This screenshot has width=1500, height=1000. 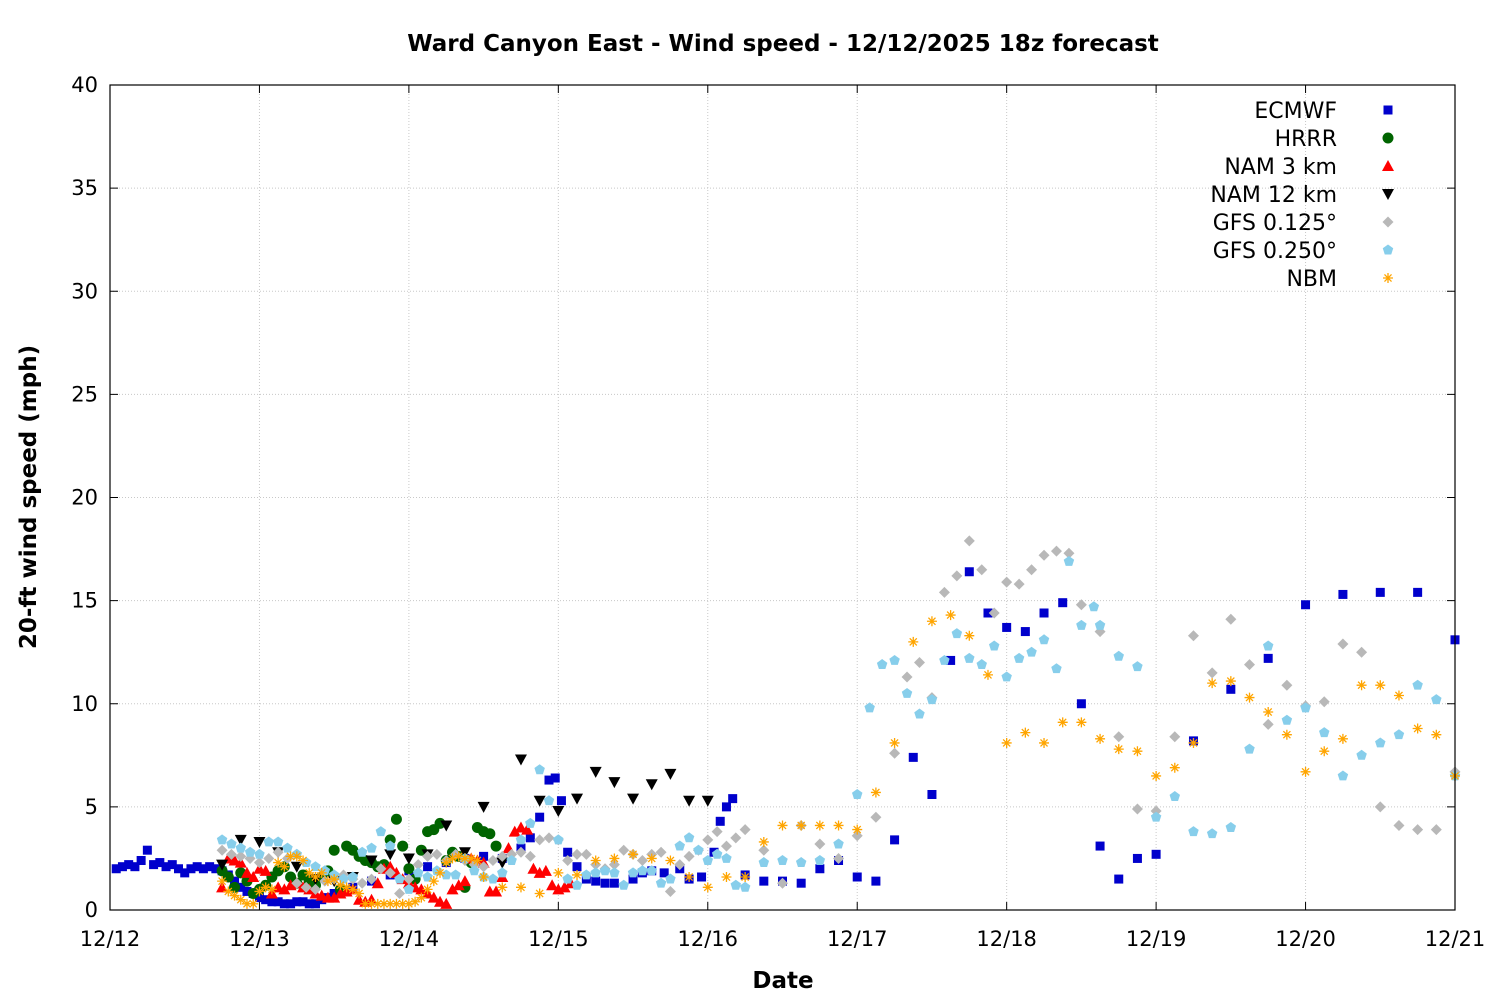 What do you see at coordinates (91, 807) in the screenshot?
I see `y-tick-label: 5` at bounding box center [91, 807].